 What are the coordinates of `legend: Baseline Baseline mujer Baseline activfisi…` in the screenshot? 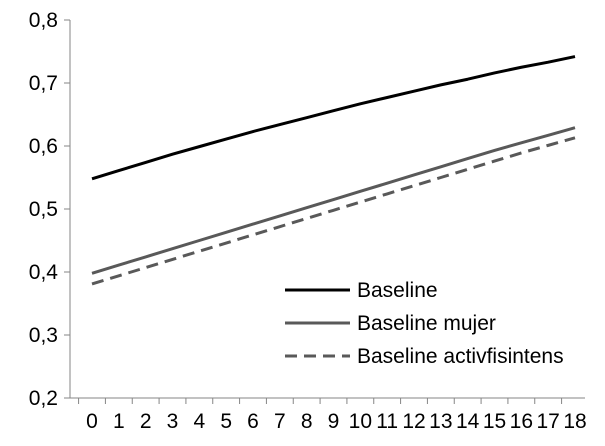 It's located at (424, 323).